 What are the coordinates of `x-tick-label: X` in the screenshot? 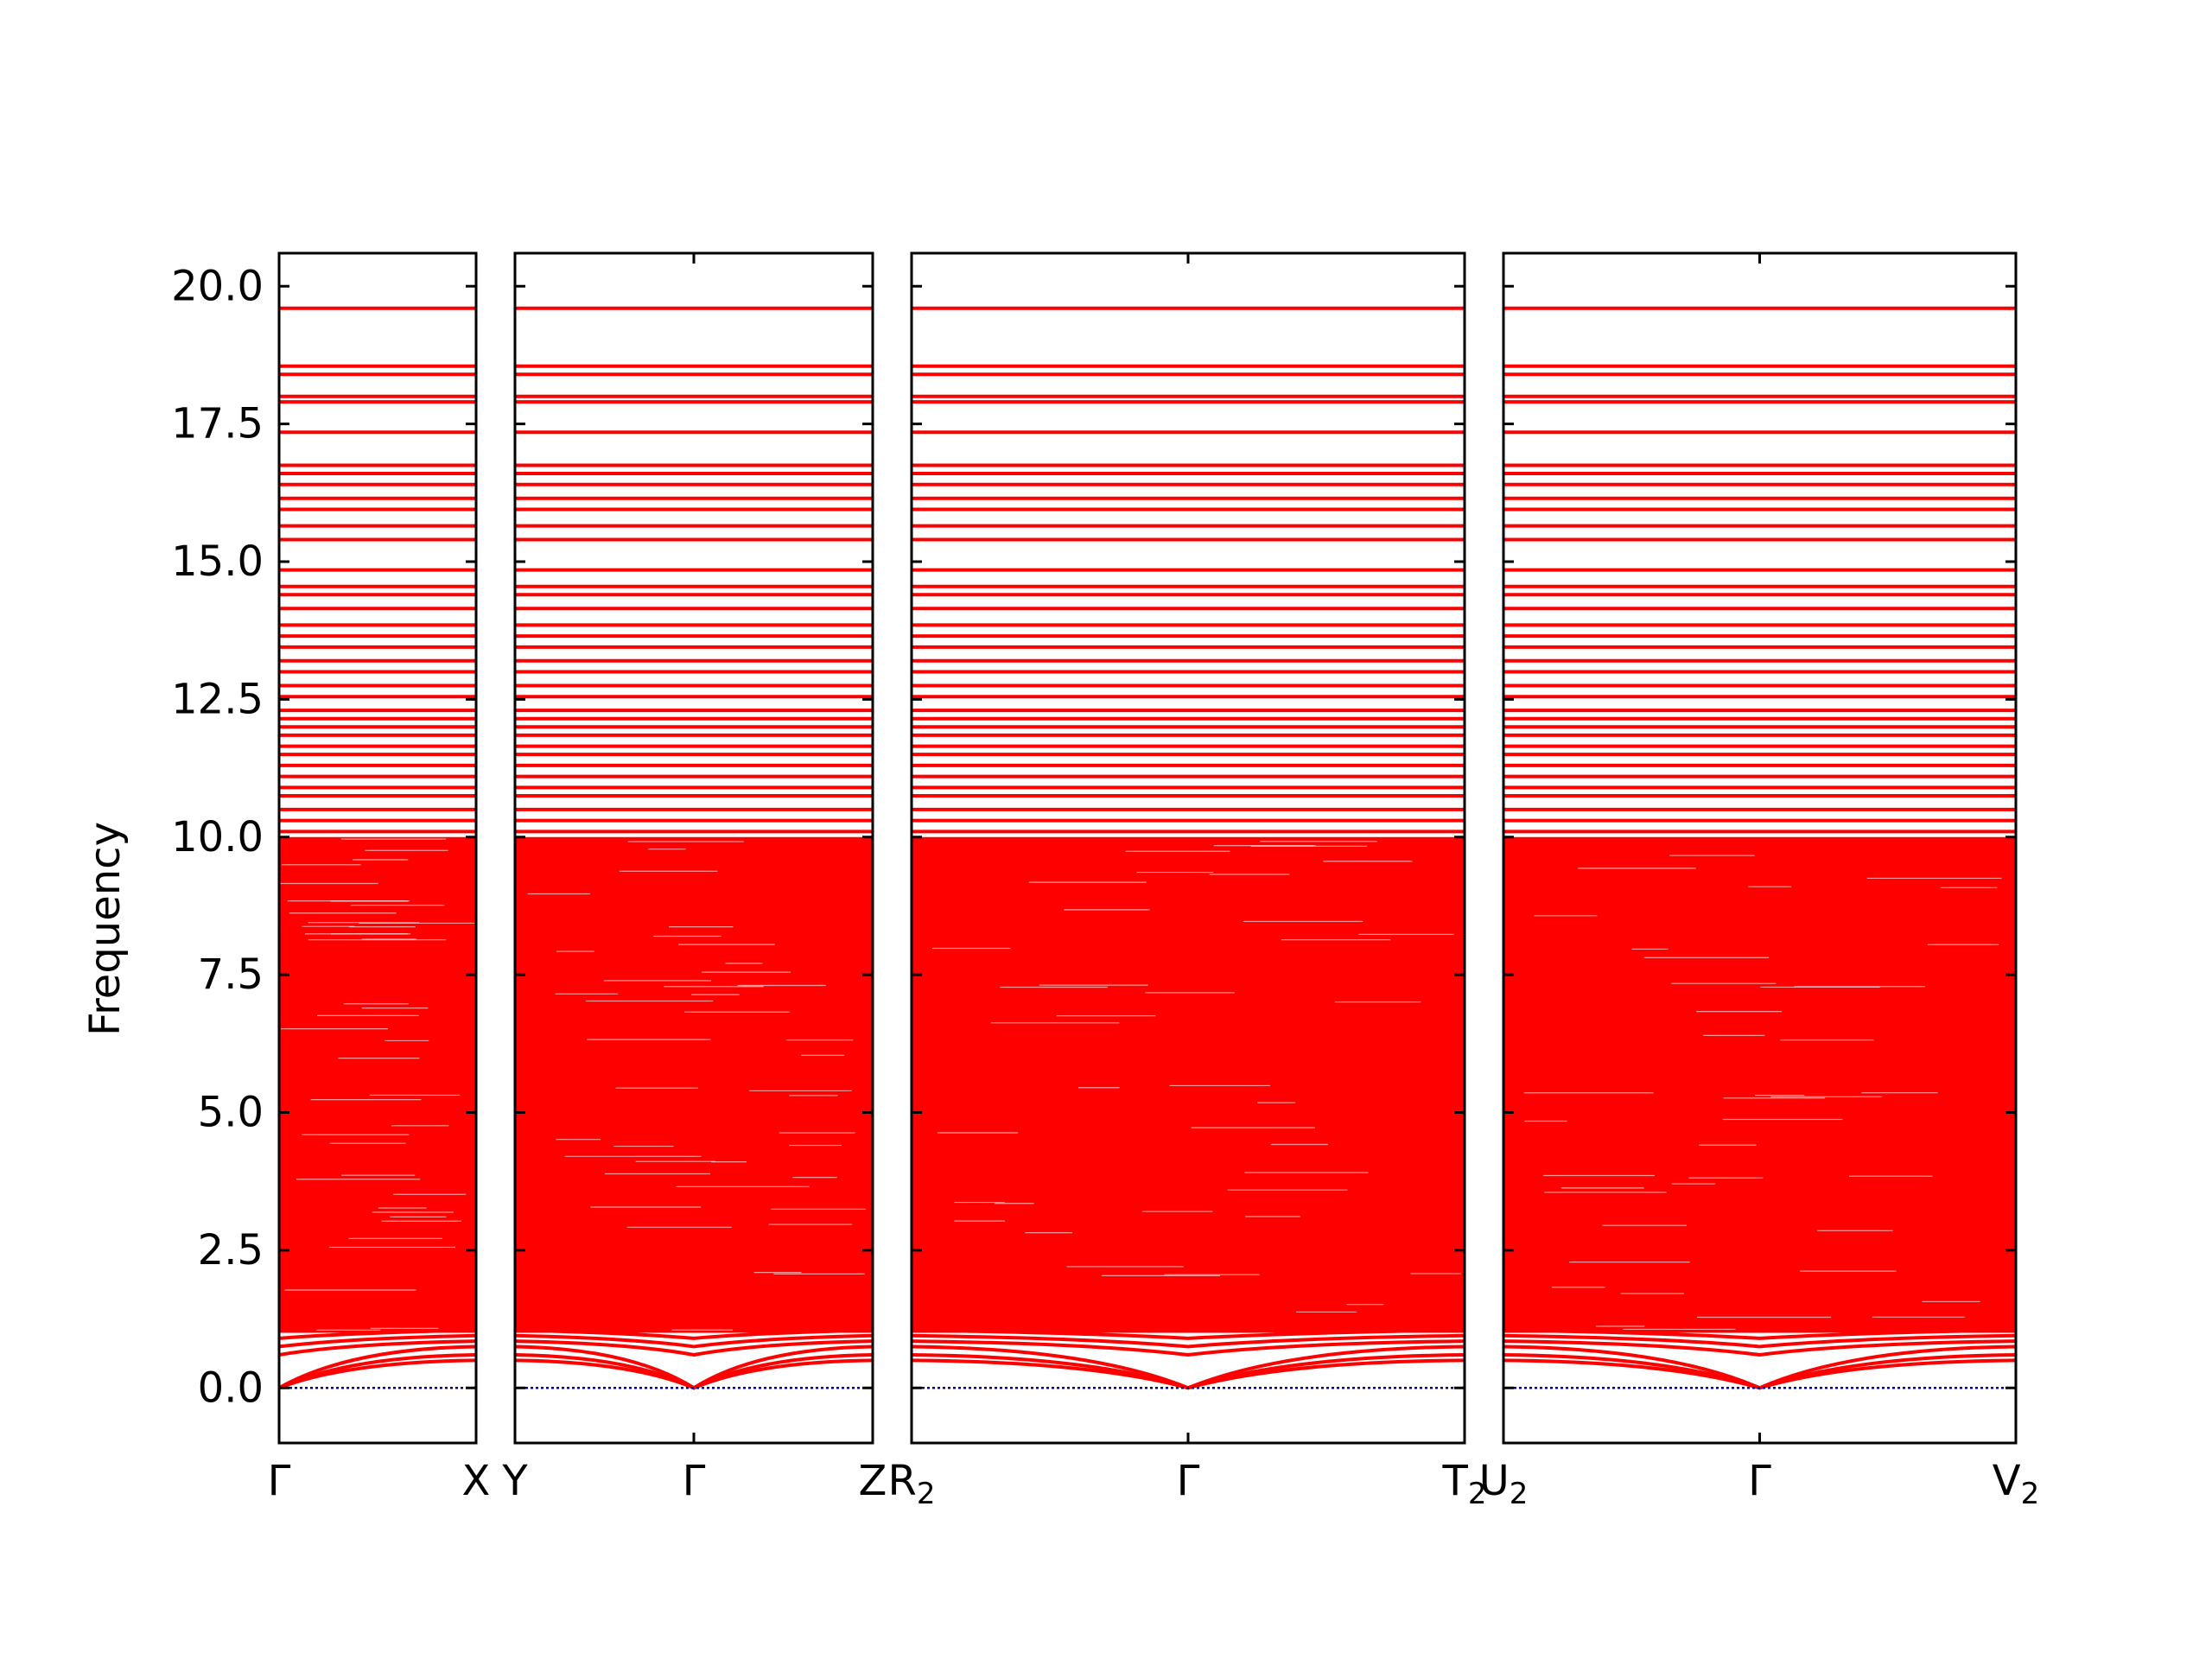 It's located at (477, 1481).